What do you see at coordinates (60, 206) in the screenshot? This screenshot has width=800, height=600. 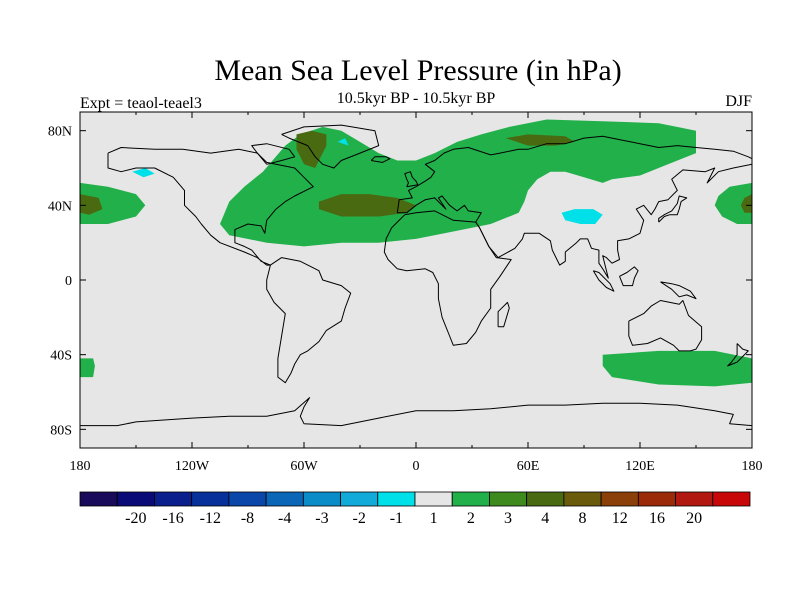 I see `y-tick-label: 40N` at bounding box center [60, 206].